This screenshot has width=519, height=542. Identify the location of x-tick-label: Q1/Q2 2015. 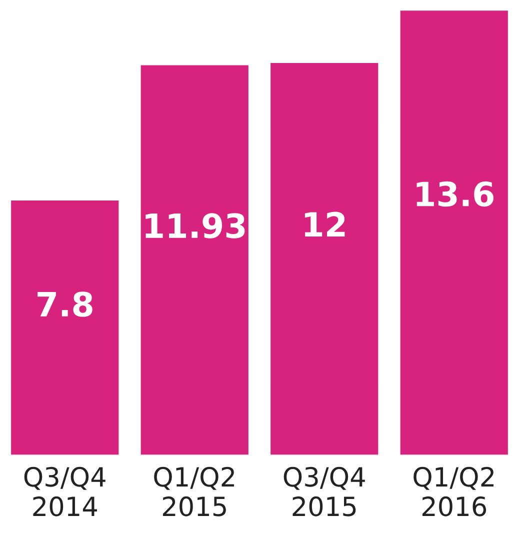
(194, 491).